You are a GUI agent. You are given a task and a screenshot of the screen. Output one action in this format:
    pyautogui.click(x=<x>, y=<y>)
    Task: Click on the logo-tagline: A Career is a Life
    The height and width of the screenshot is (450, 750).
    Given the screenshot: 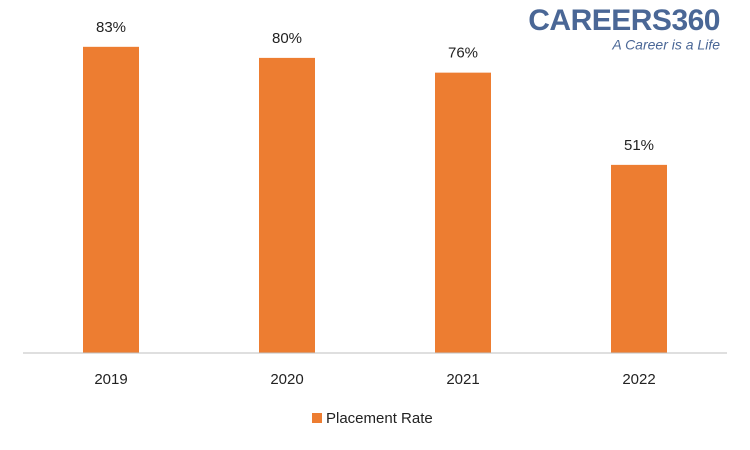 What is the action you would take?
    pyautogui.click(x=665, y=45)
    